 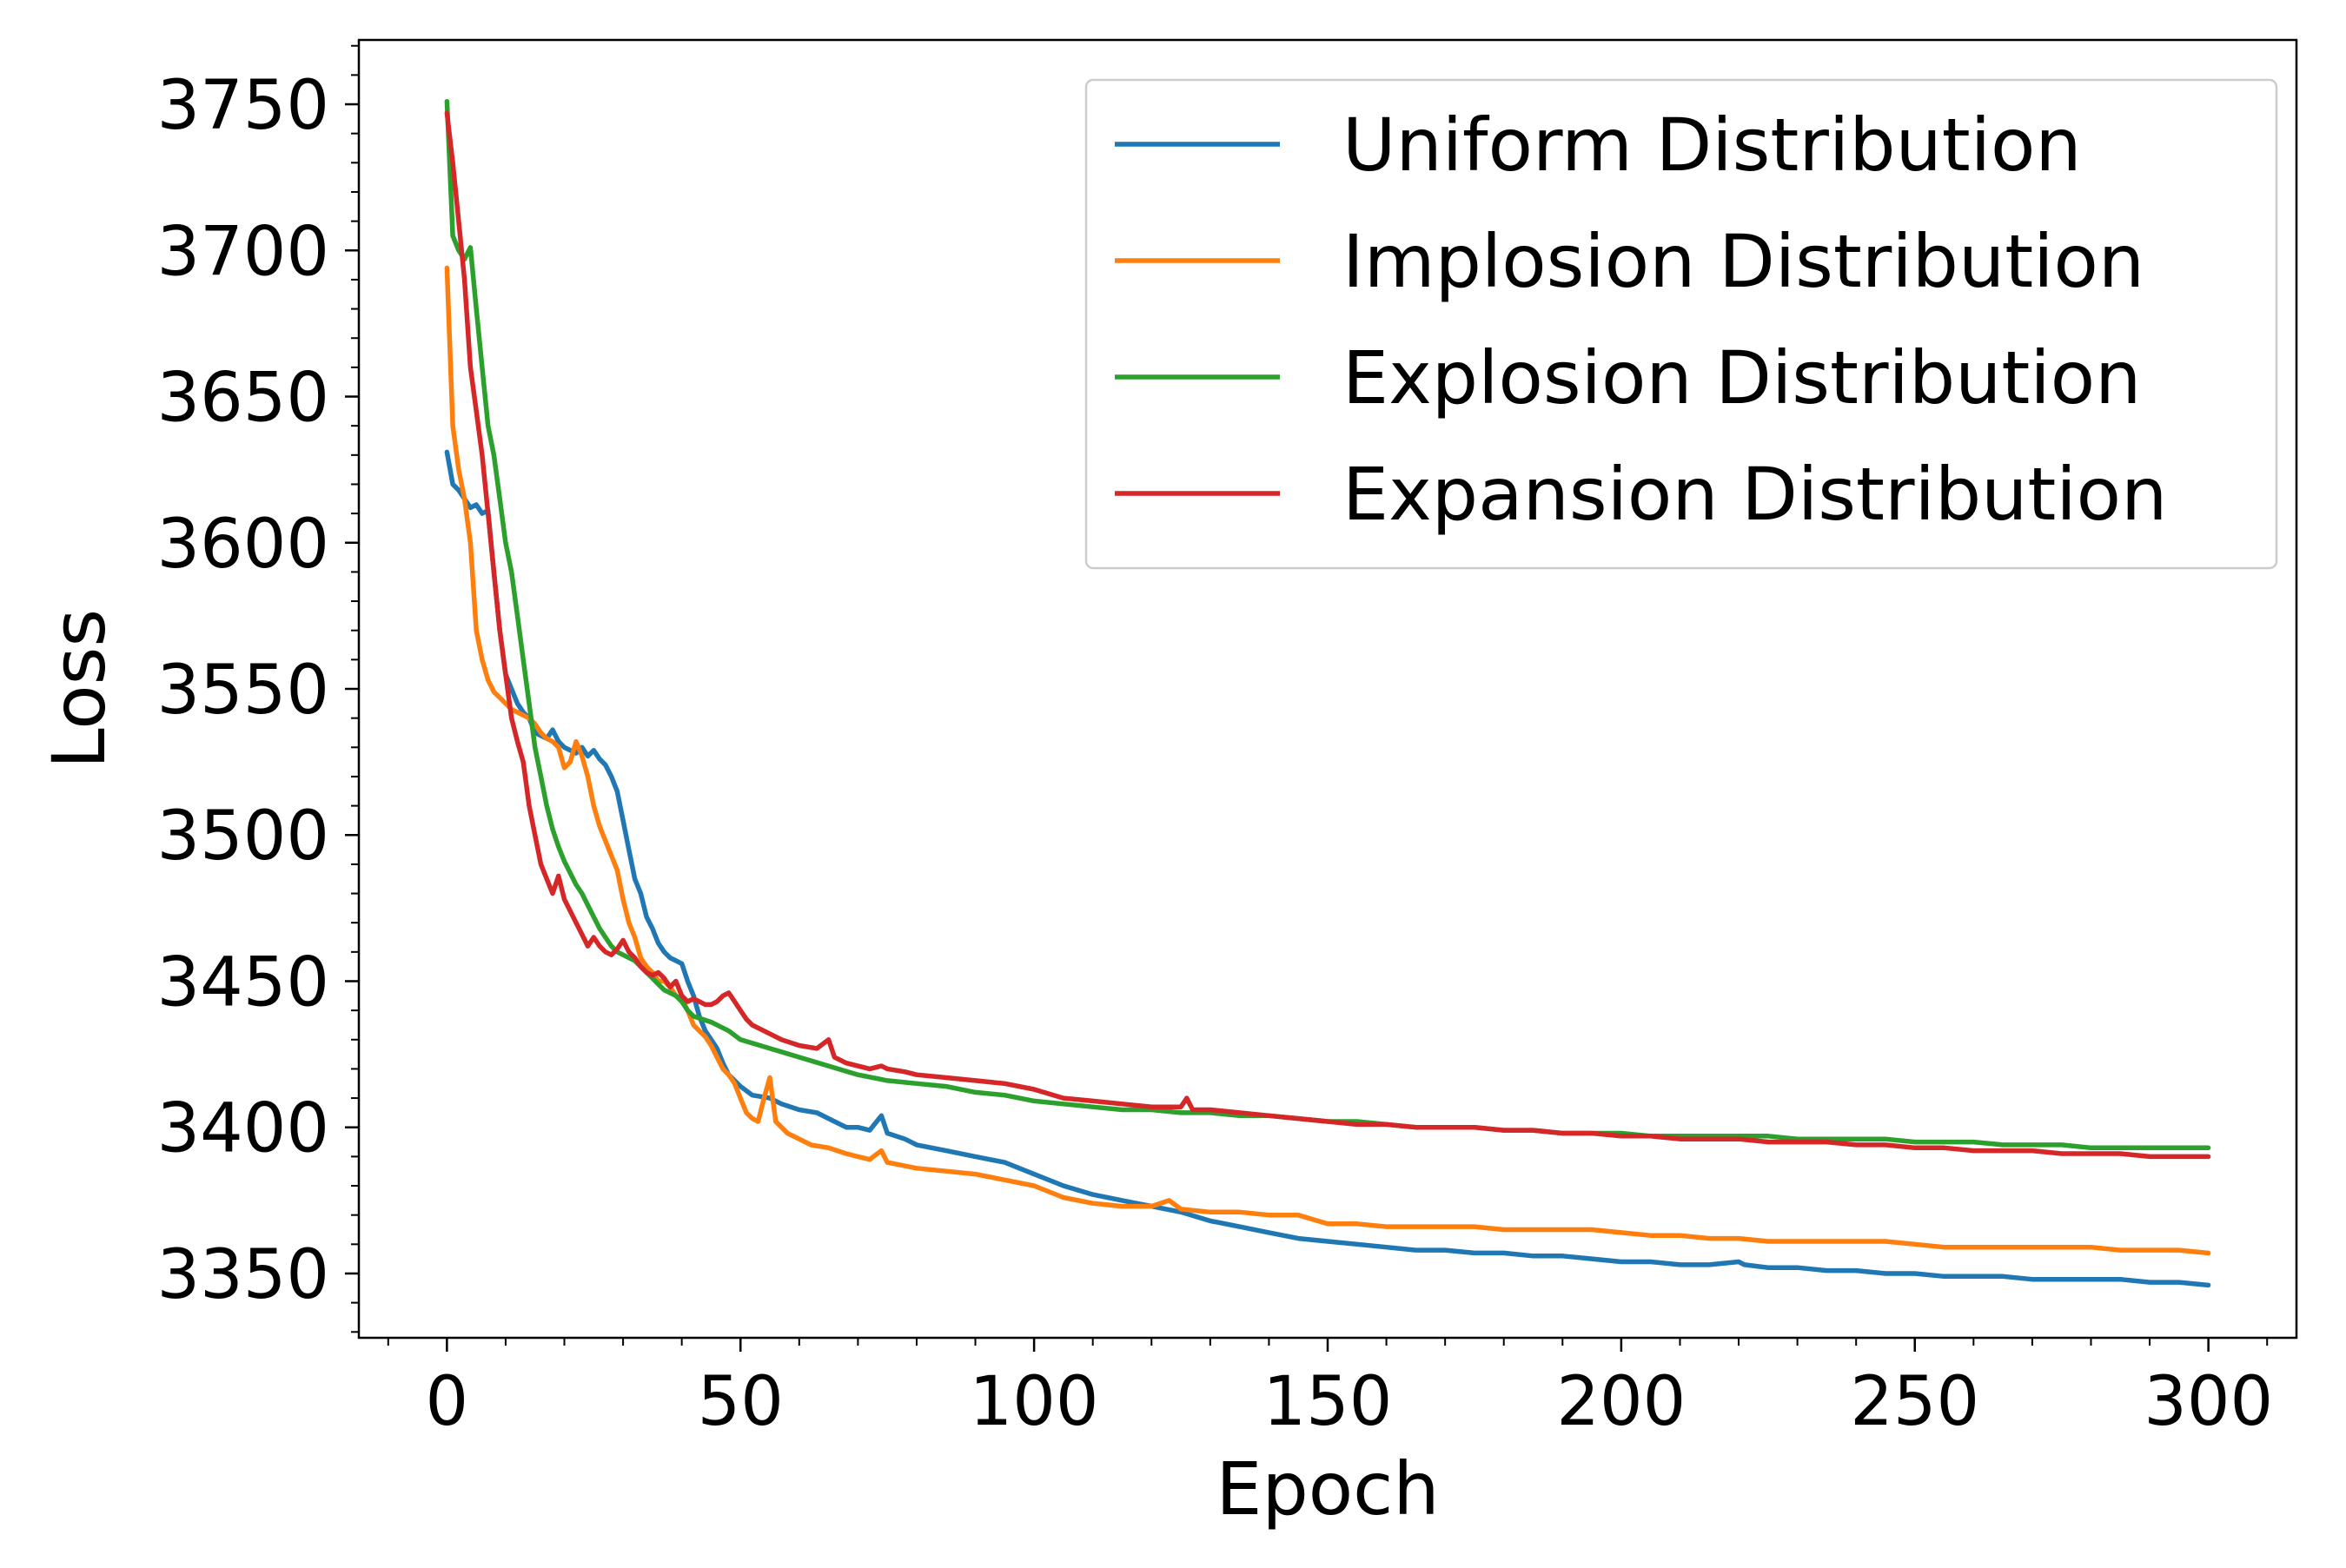 I want to click on y-tick-label: 3600, so click(x=243, y=545).